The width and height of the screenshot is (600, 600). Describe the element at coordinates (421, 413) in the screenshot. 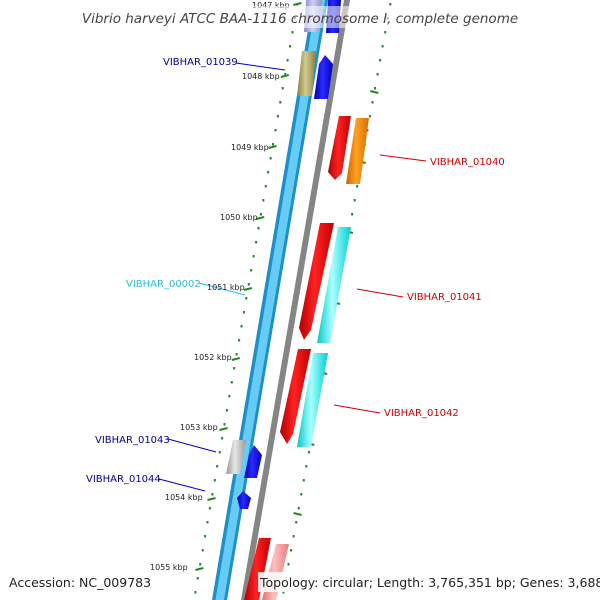

I see `gene-label-vibhar-01042: VIBHAR_01042` at that location.